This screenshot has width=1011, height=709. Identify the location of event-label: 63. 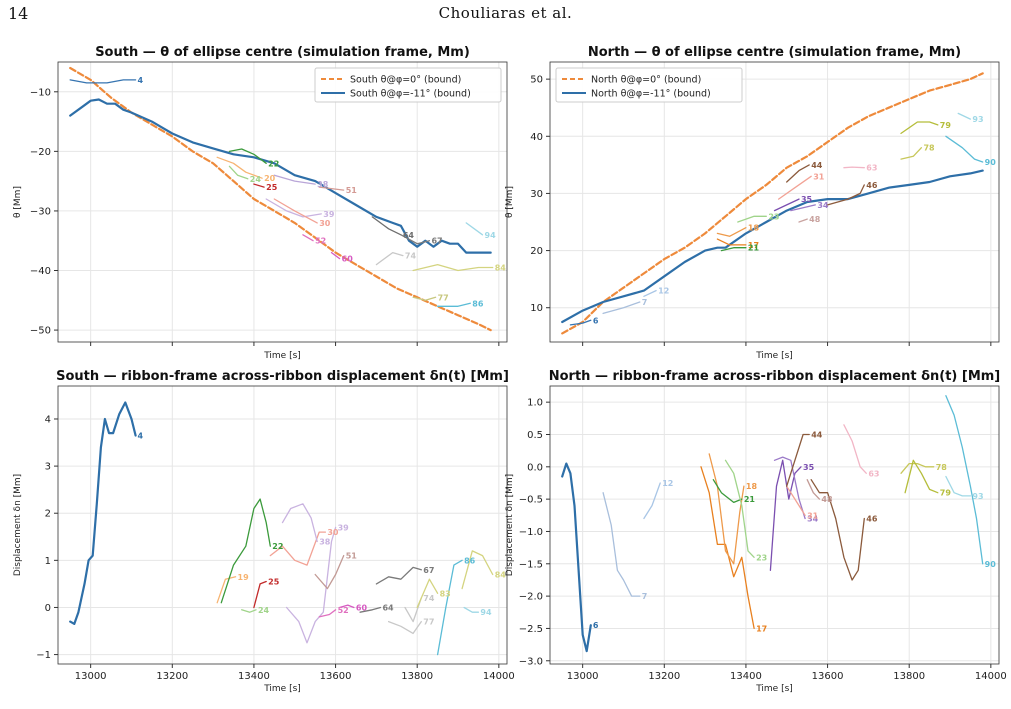
(871, 168).